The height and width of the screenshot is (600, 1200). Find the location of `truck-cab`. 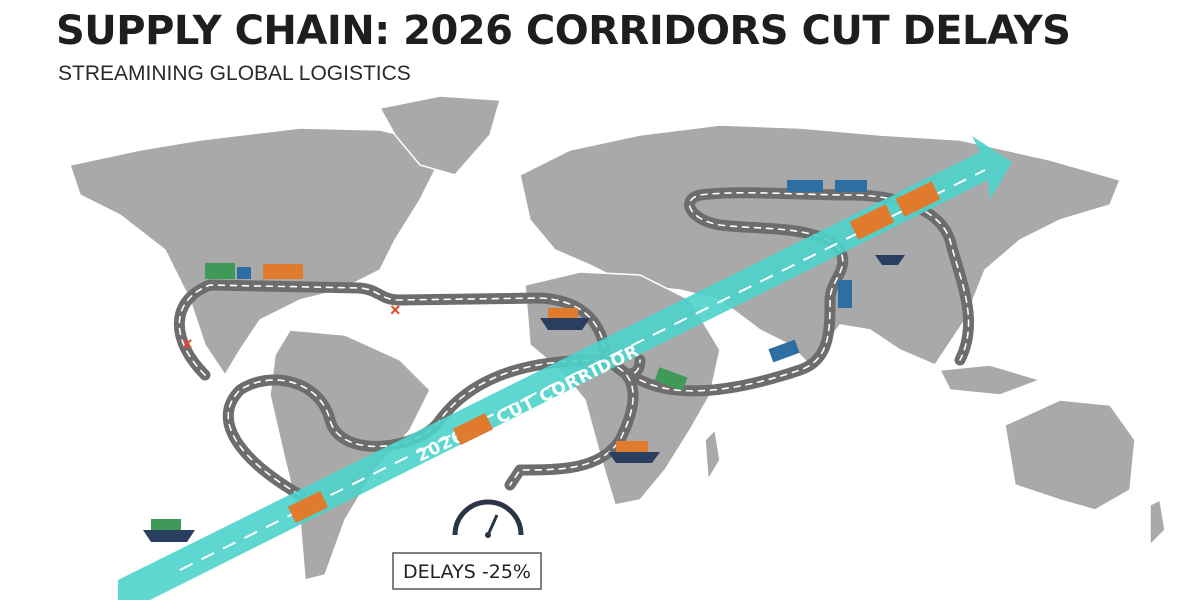

truck-cab is located at coordinates (244, 273).